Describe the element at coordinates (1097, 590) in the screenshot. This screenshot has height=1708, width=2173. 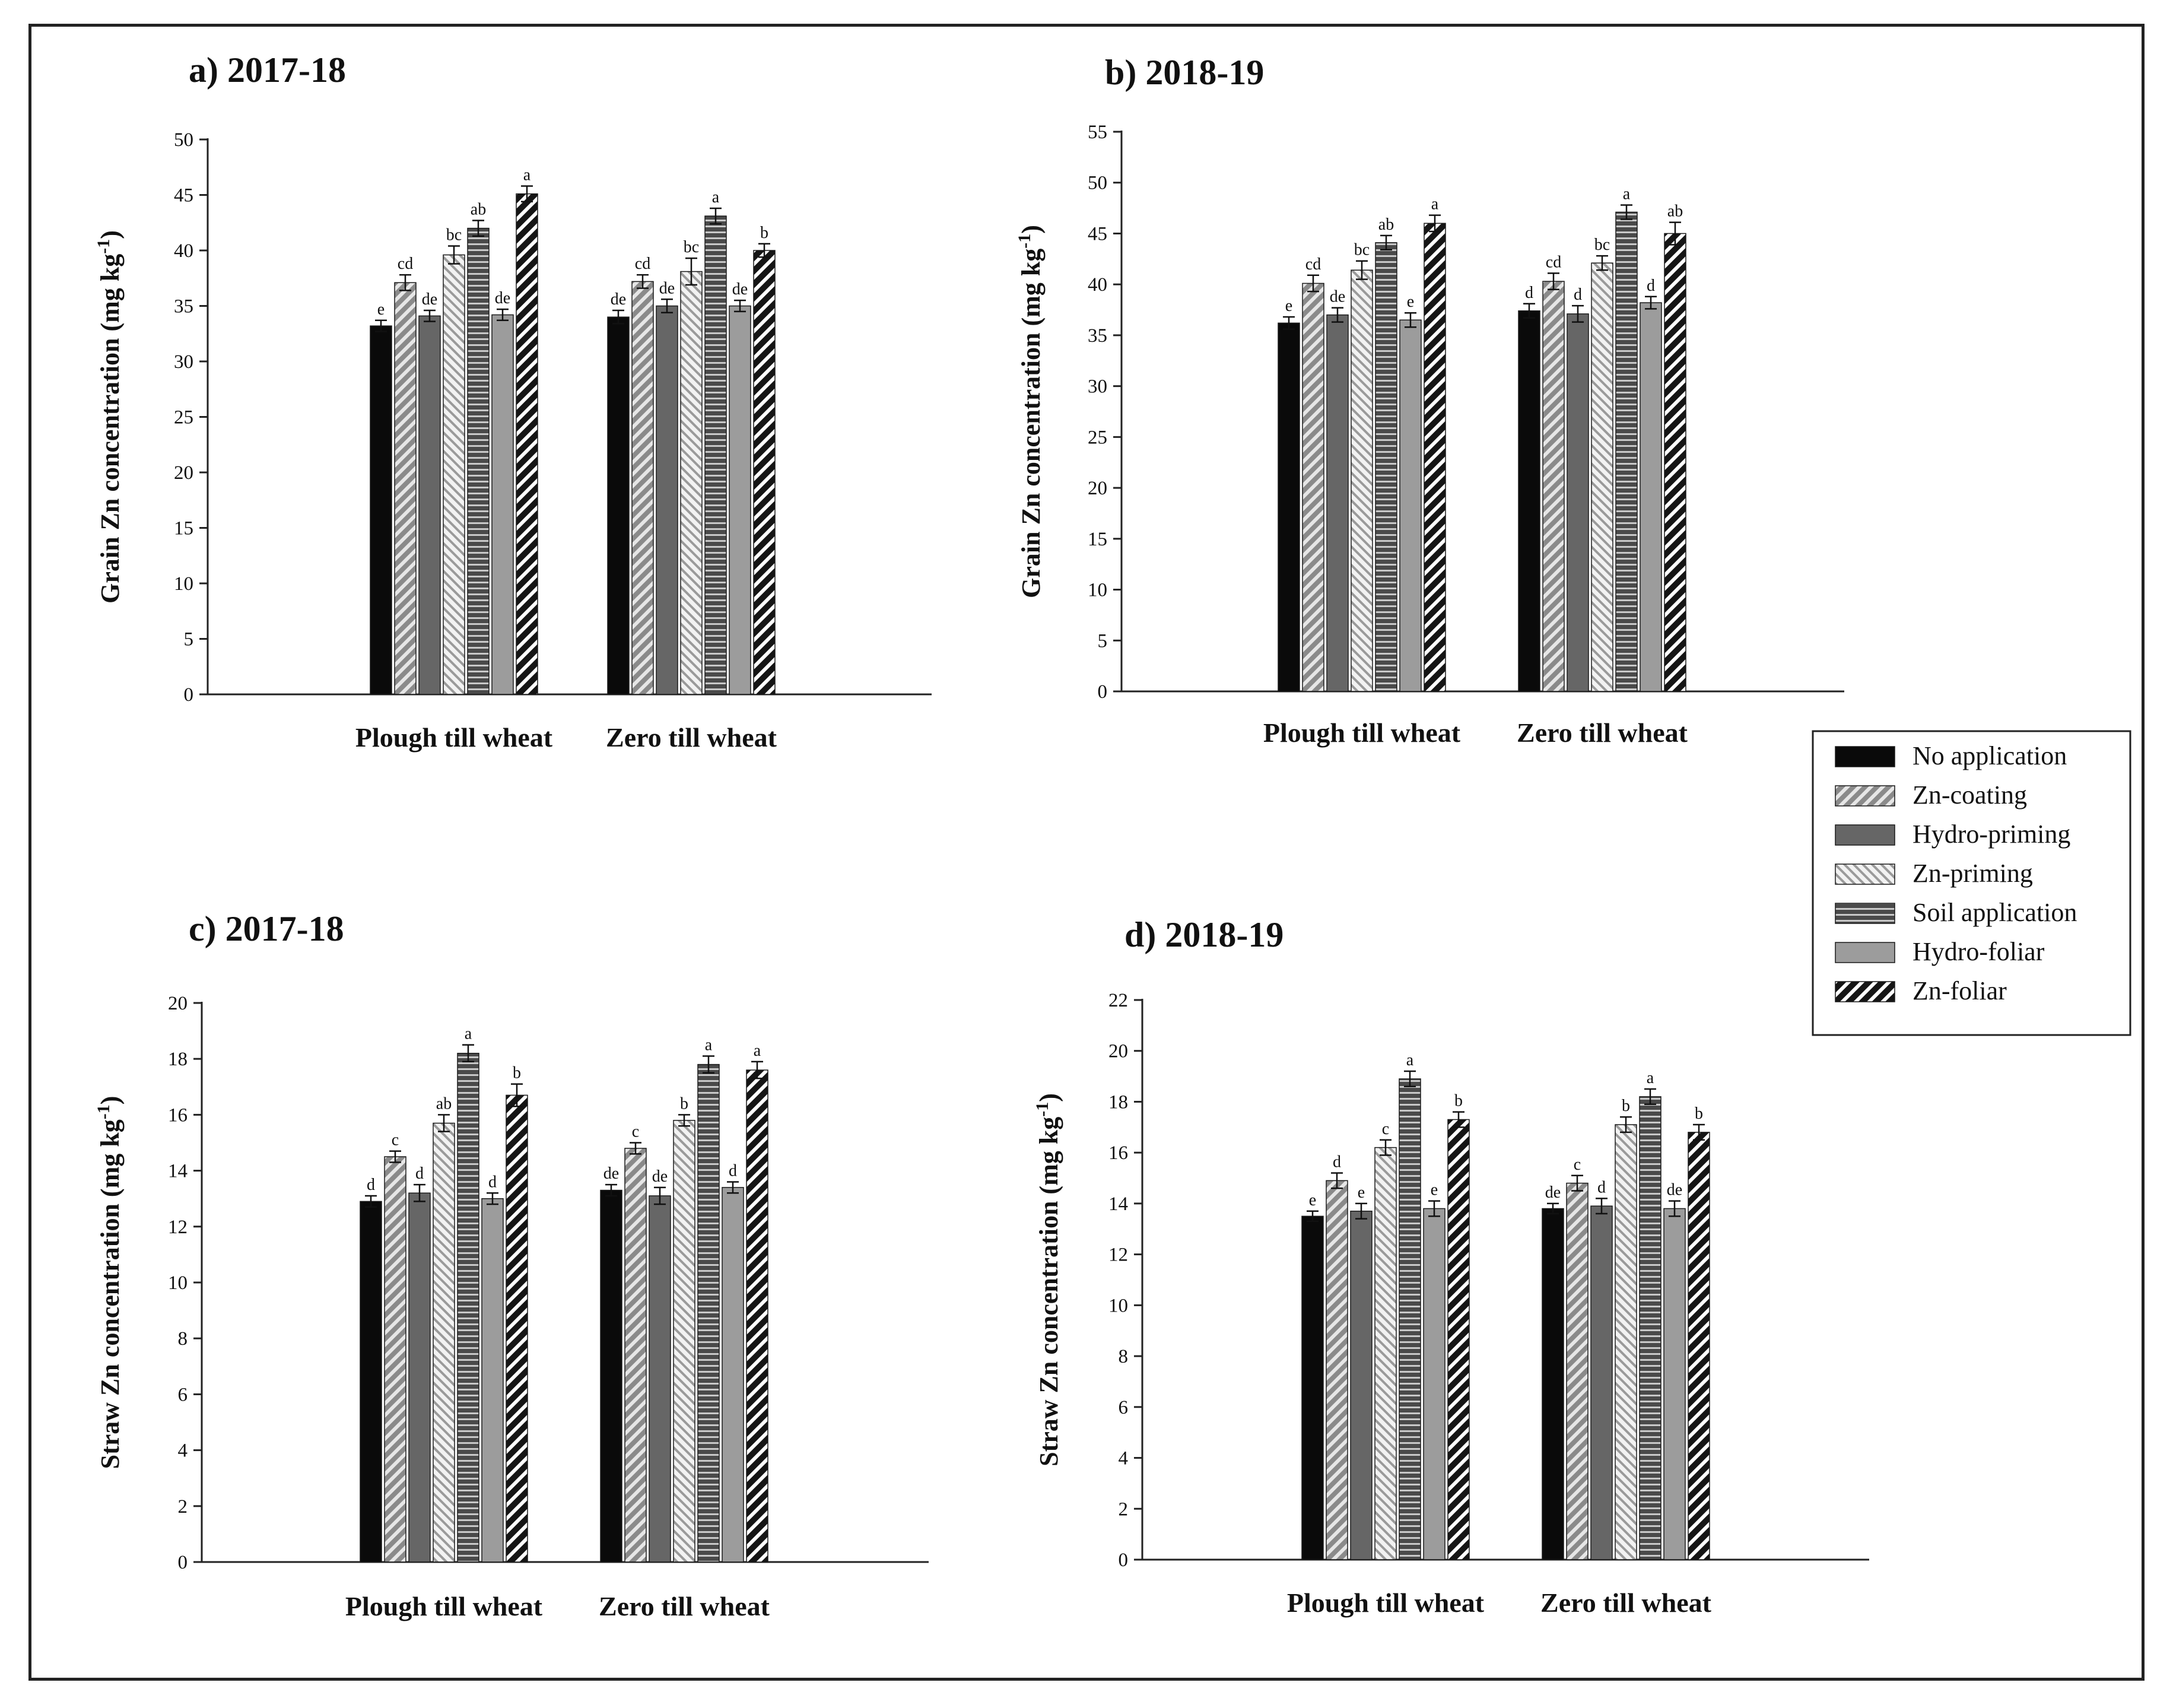
I see `y-tick-label: 10` at that location.